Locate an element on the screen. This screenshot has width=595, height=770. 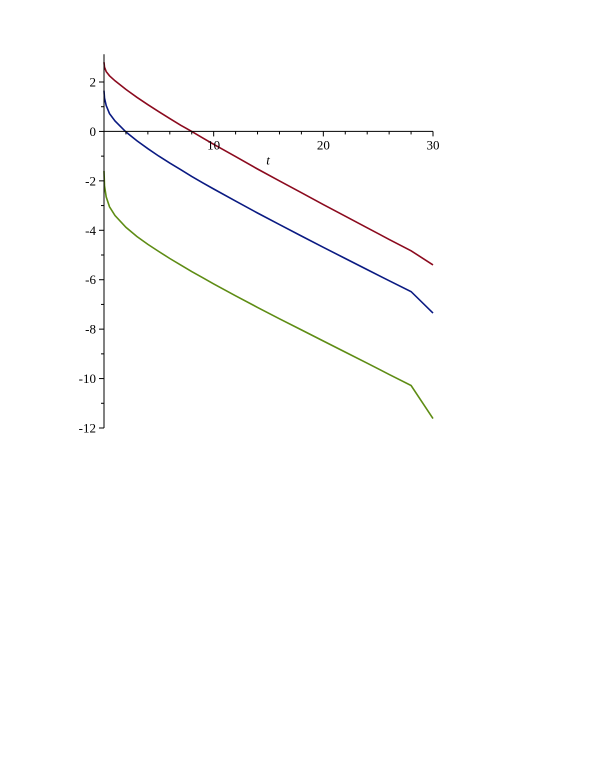
x-tick-label: 10 is located at coordinates (213, 144).